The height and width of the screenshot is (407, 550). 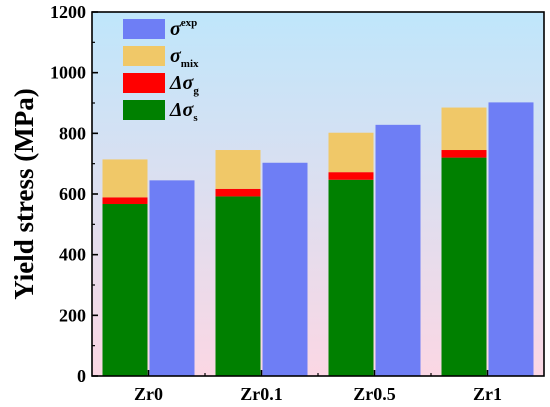 What do you see at coordinates (464, 129) in the screenshot?
I see `bar-mix-Zr1` at bounding box center [464, 129].